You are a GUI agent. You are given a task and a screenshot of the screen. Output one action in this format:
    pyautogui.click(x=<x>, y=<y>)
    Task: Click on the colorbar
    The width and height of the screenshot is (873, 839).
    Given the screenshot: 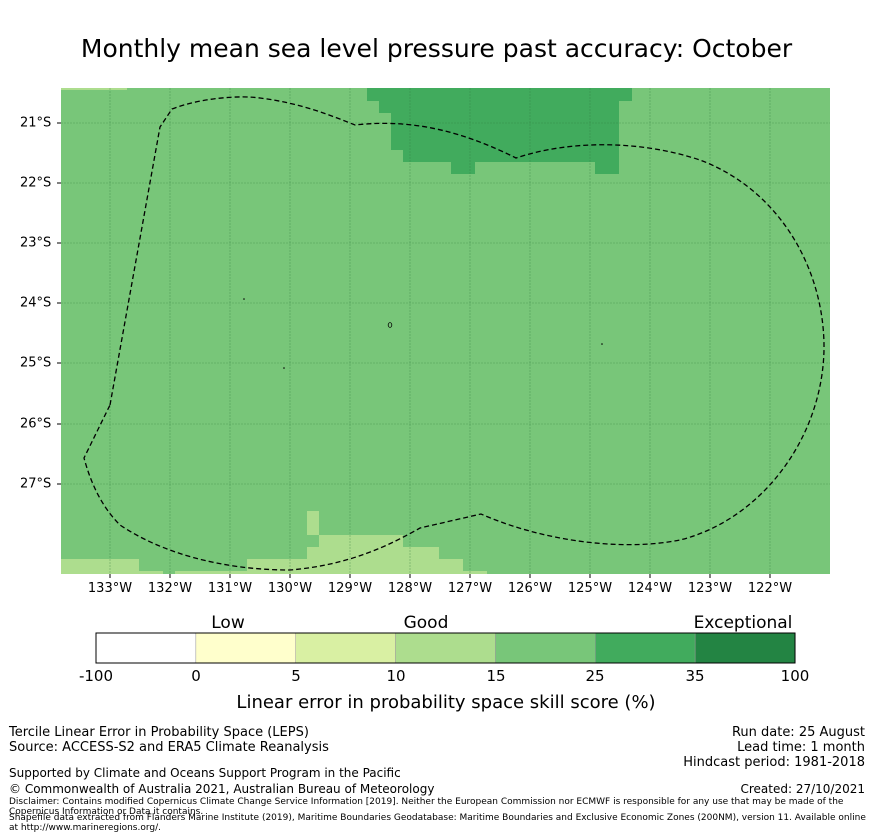 What is the action you would take?
    pyautogui.click(x=445, y=648)
    